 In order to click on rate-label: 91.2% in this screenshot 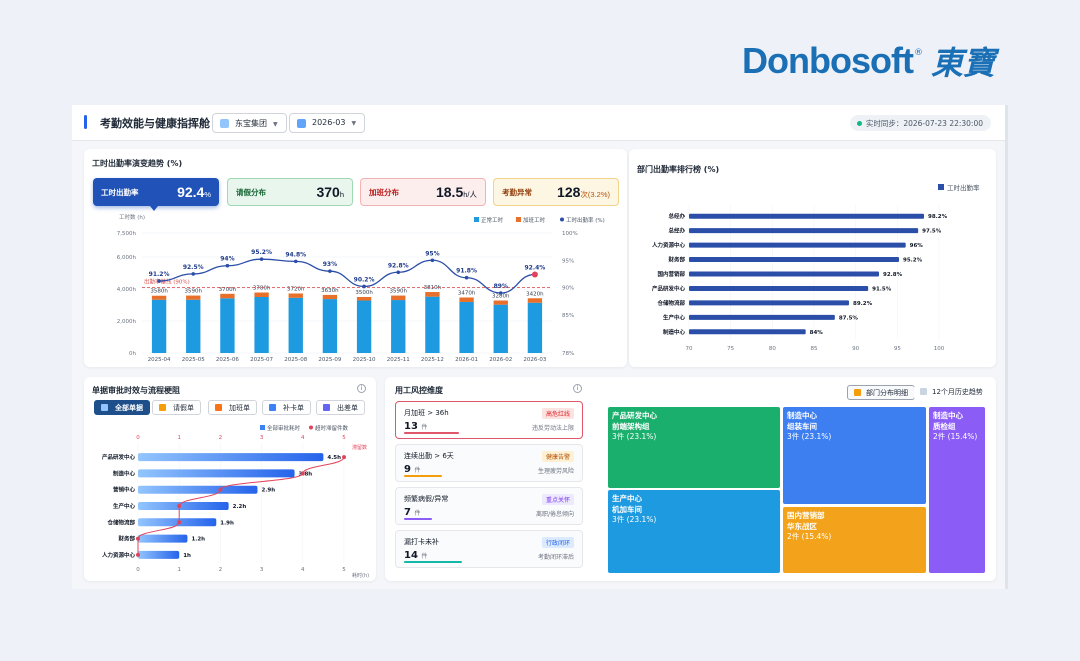, I will do `click(159, 274)`.